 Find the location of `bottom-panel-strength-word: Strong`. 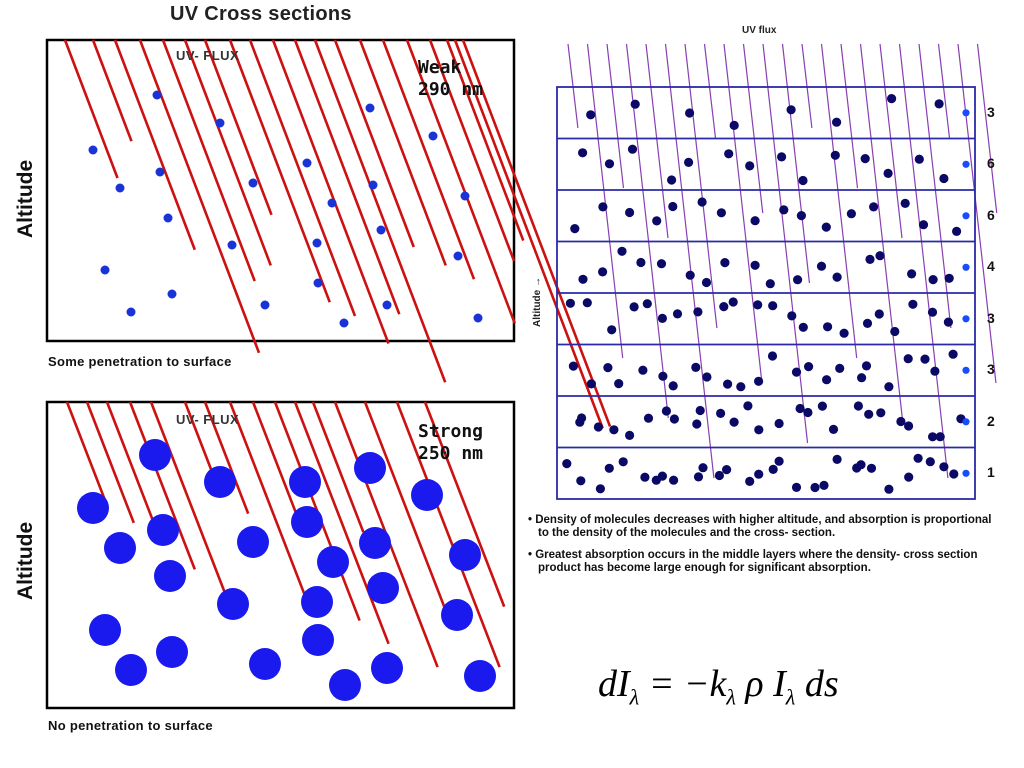

bottom-panel-strength-word: Strong is located at coordinates (451, 431).